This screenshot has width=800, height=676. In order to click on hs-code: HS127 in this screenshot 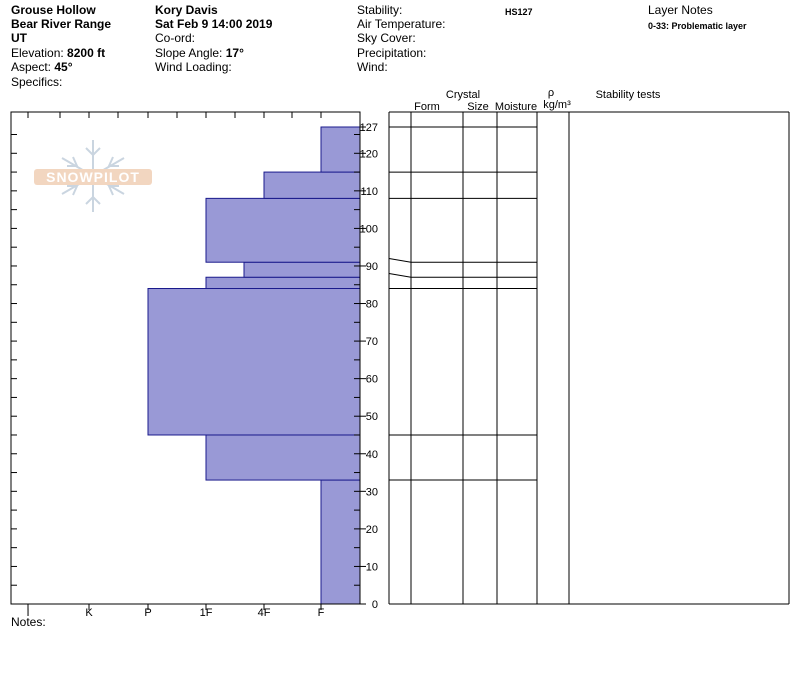, I will do `click(519, 12)`.